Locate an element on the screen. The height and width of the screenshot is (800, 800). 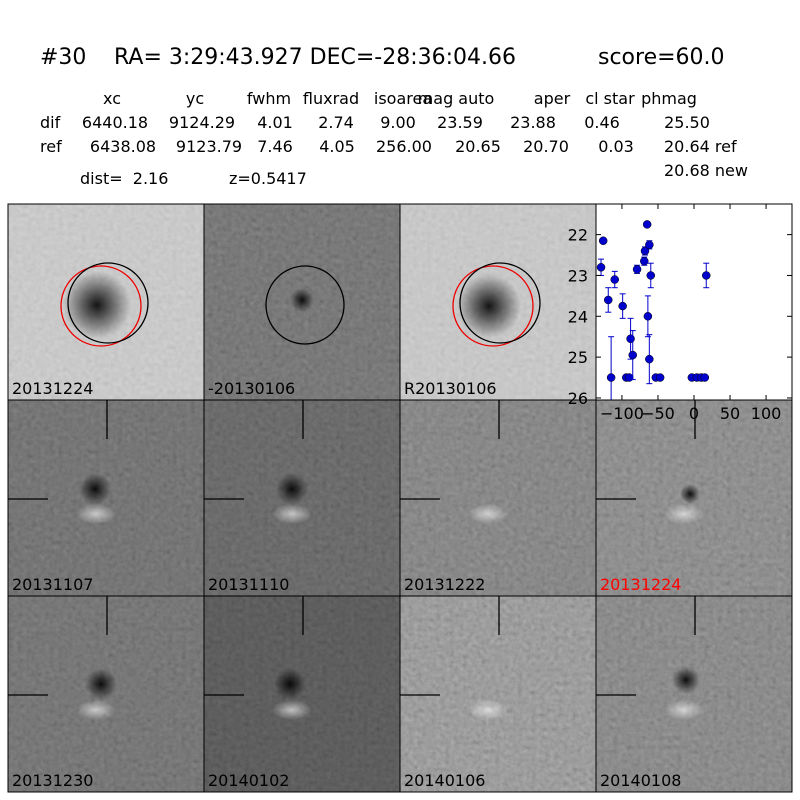
score: score=60.0 is located at coordinates (661, 57).